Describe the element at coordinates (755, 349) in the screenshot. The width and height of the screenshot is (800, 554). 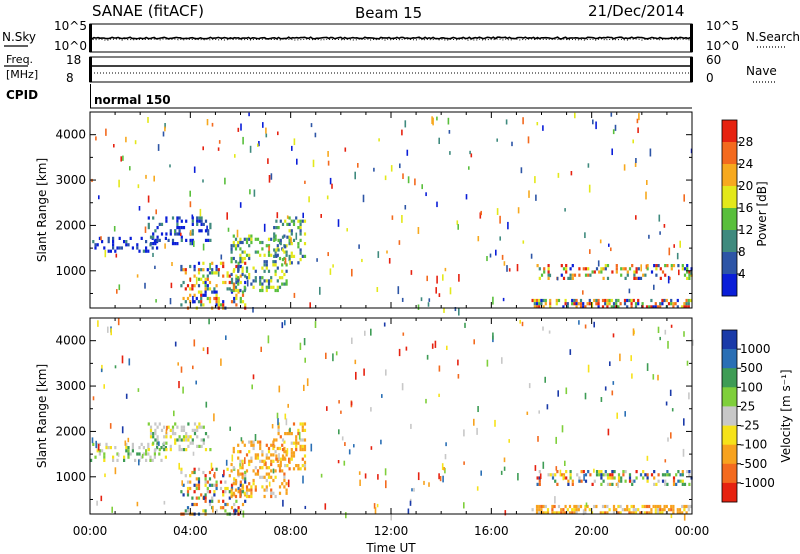
I see `colorbar-tick-label: 1000` at that location.